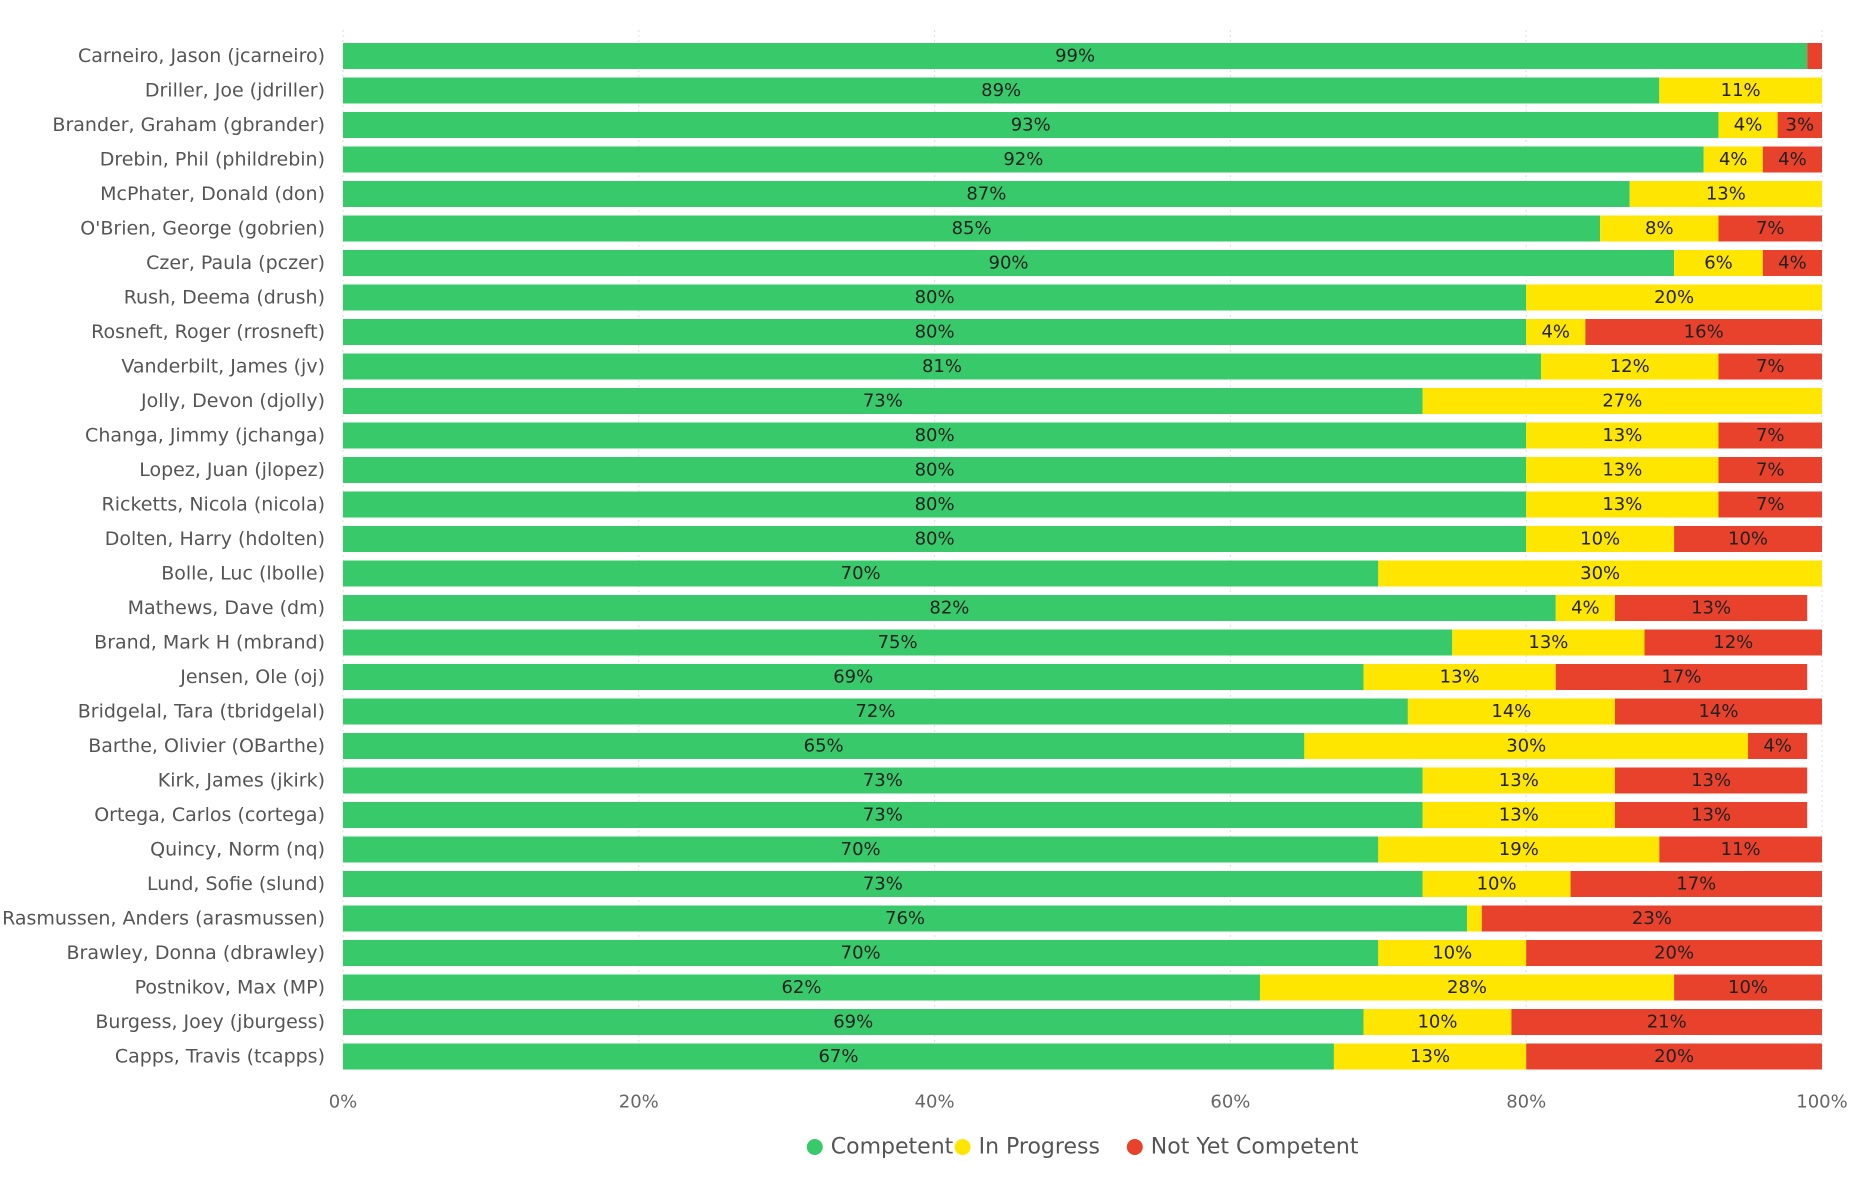 This screenshot has height=1181, width=1863. Describe the element at coordinates (226, 608) in the screenshot. I see `category-label: Mathews, Dave (dm)` at that location.